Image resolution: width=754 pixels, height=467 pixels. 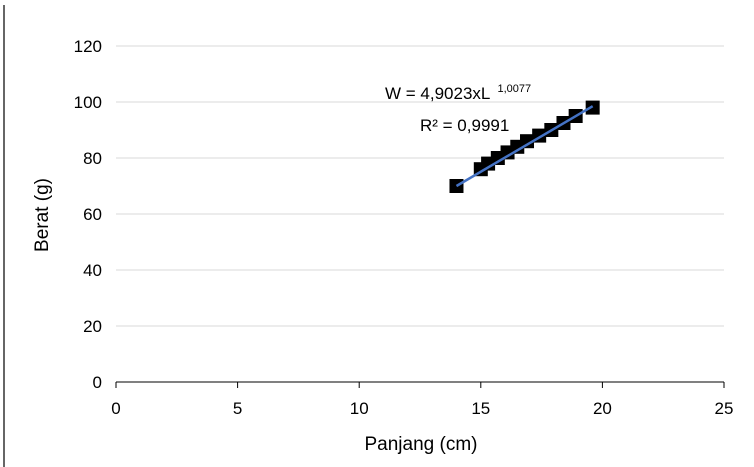 I want to click on x-tick-label: 15, so click(x=480, y=408).